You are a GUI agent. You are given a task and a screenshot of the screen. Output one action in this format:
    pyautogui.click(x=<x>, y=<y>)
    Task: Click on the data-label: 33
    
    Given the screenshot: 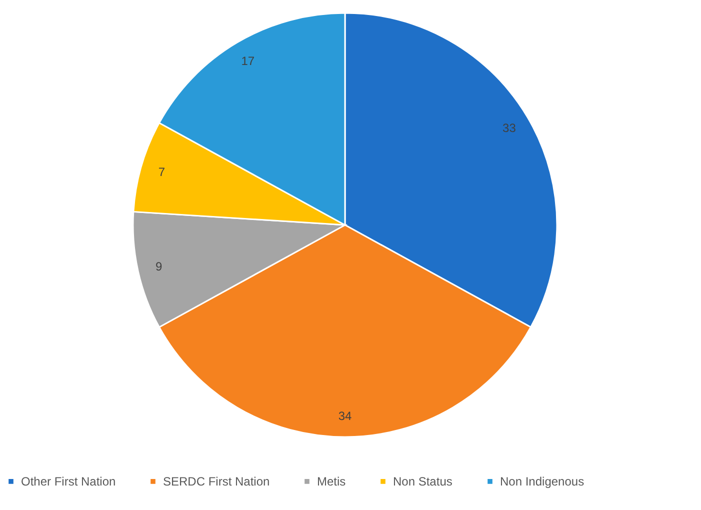 What is the action you would take?
    pyautogui.click(x=509, y=127)
    